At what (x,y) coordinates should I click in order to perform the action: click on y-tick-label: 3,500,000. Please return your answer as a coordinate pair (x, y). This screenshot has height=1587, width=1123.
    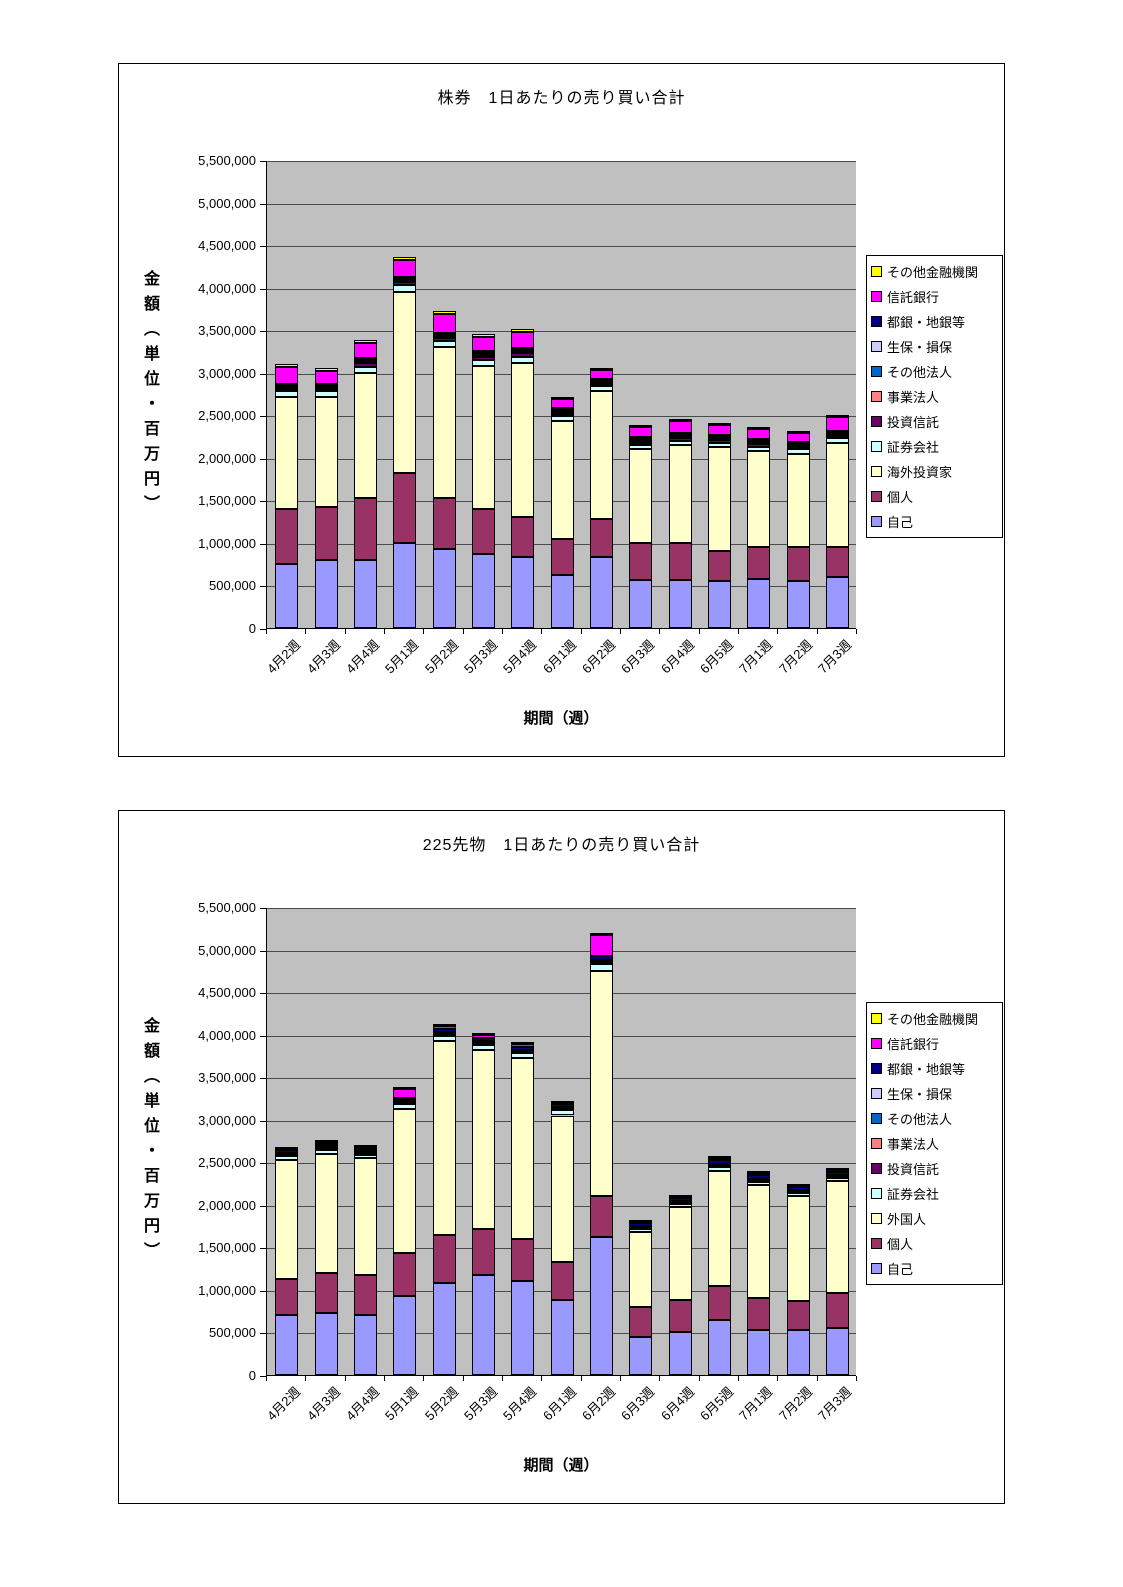
    Looking at the image, I should click on (227, 1078).